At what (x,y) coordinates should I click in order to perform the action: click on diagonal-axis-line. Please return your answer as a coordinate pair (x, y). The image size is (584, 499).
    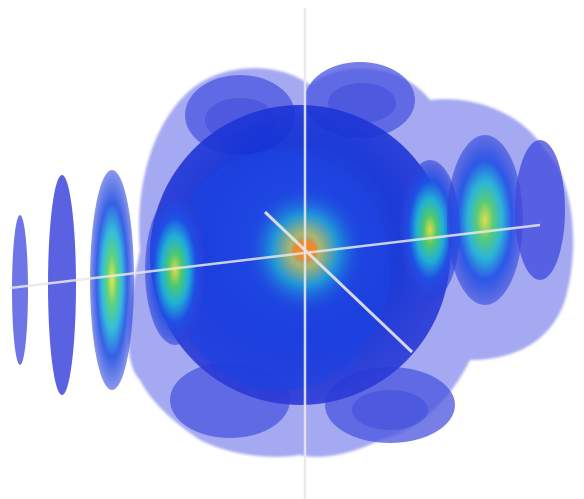
    Looking at the image, I should click on (338, 282).